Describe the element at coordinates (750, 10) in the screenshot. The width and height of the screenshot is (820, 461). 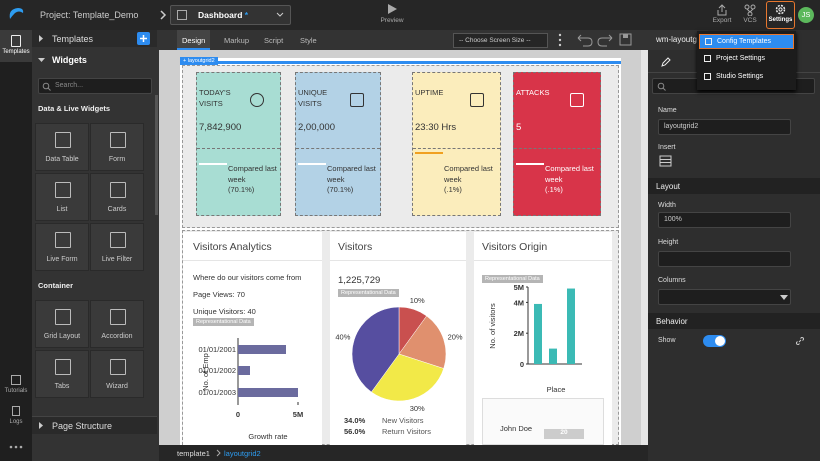
I see `vcs-icon` at that location.